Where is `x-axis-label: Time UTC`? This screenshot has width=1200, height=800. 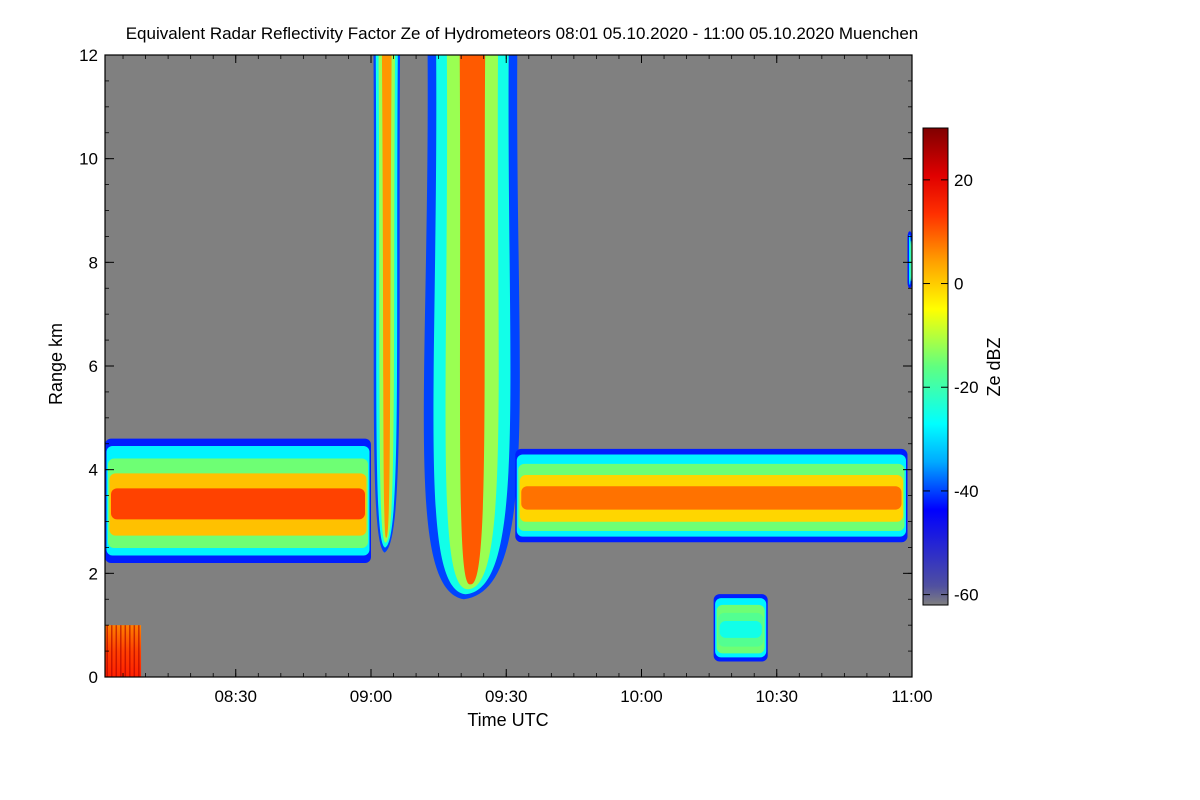 x-axis-label: Time UTC is located at coordinates (507, 720).